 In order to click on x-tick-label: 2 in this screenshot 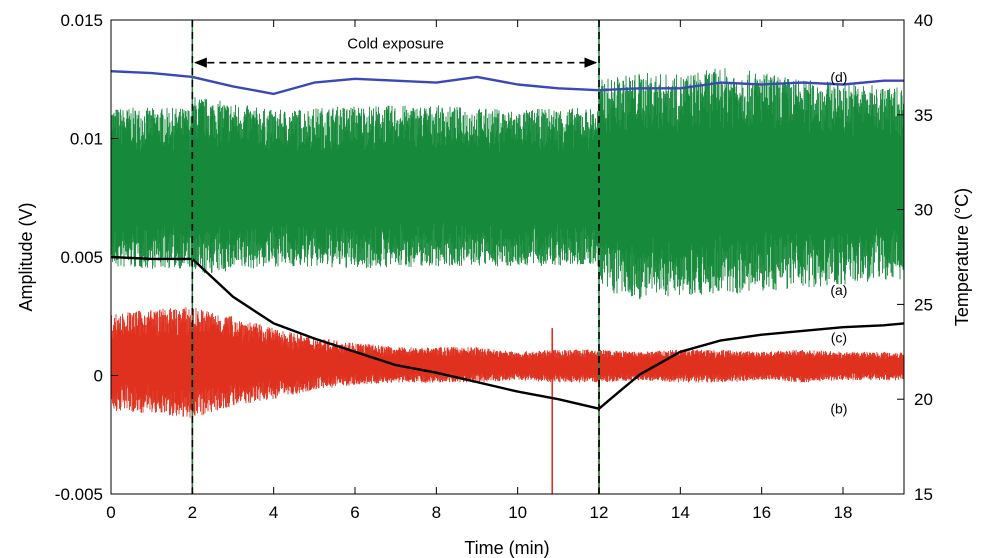, I will do `click(192, 512)`.